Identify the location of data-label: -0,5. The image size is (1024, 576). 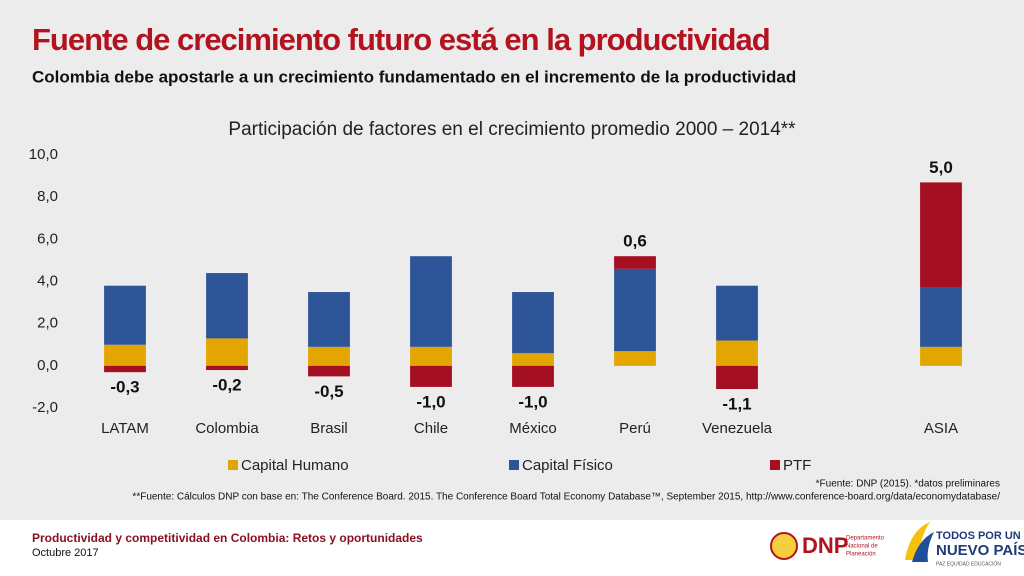
(328, 391).